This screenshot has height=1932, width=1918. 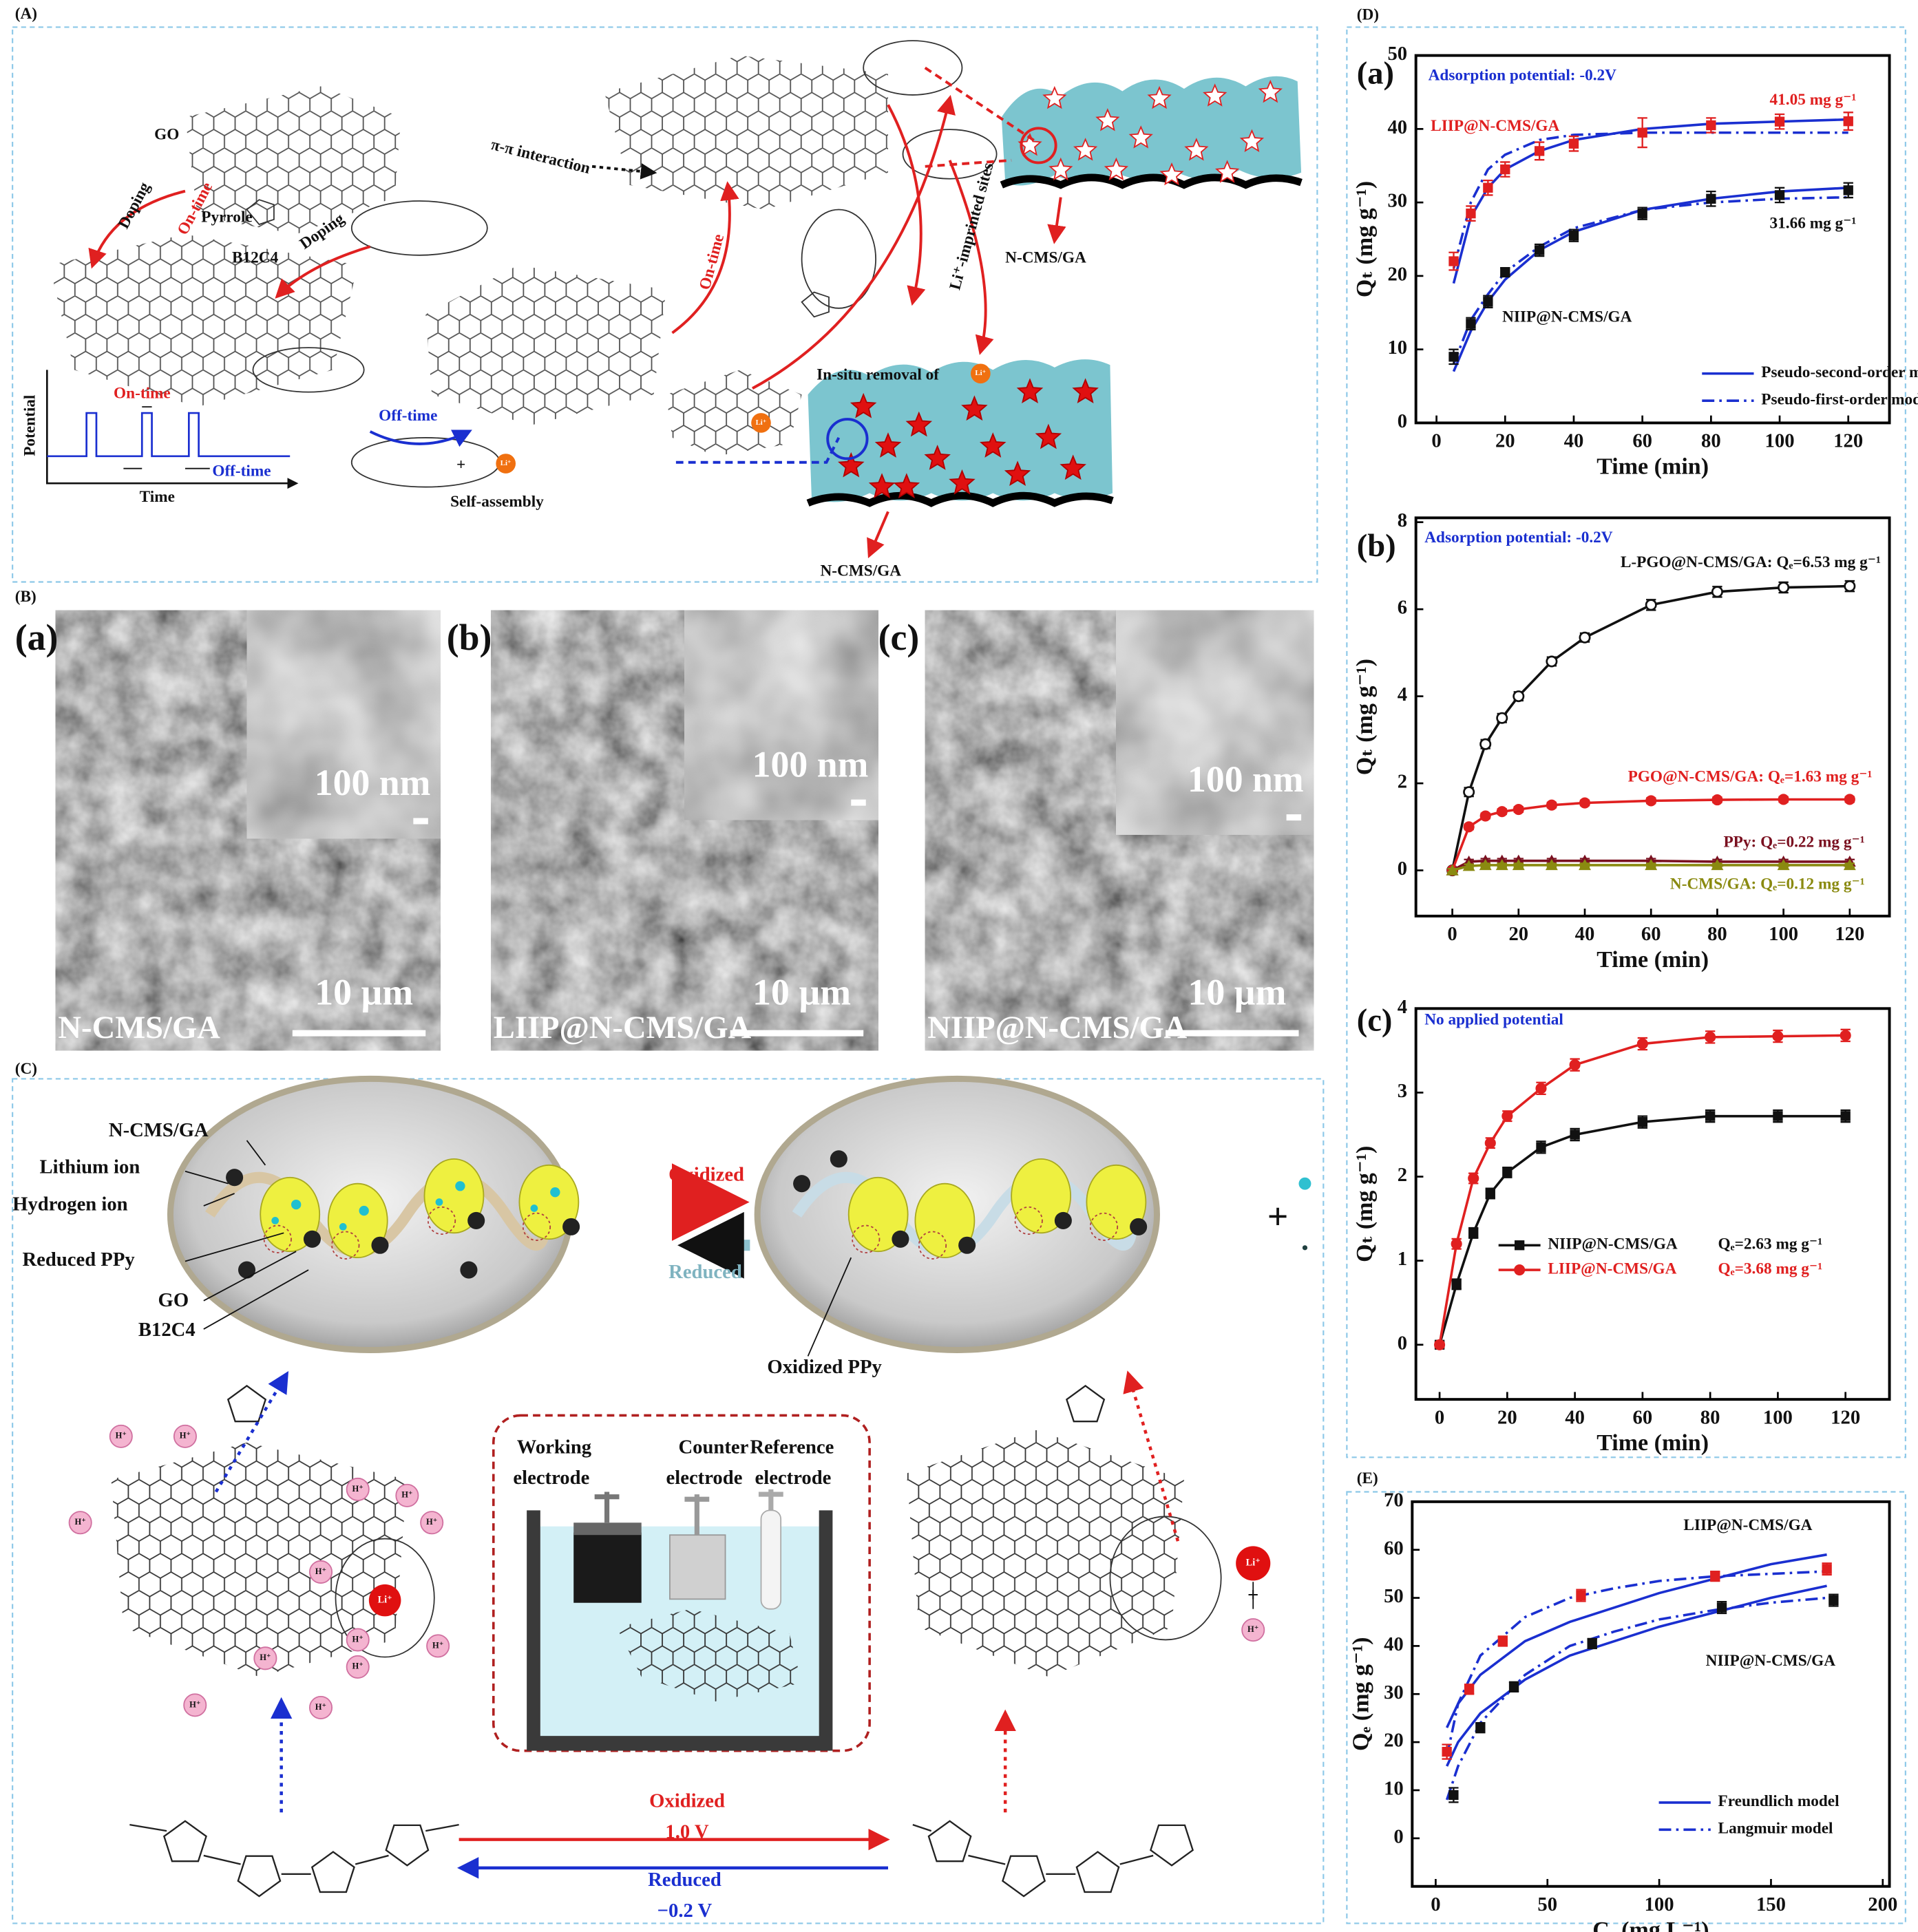 What do you see at coordinates (1650, 279) in the screenshot?
I see `fit-curve` at bounding box center [1650, 279].